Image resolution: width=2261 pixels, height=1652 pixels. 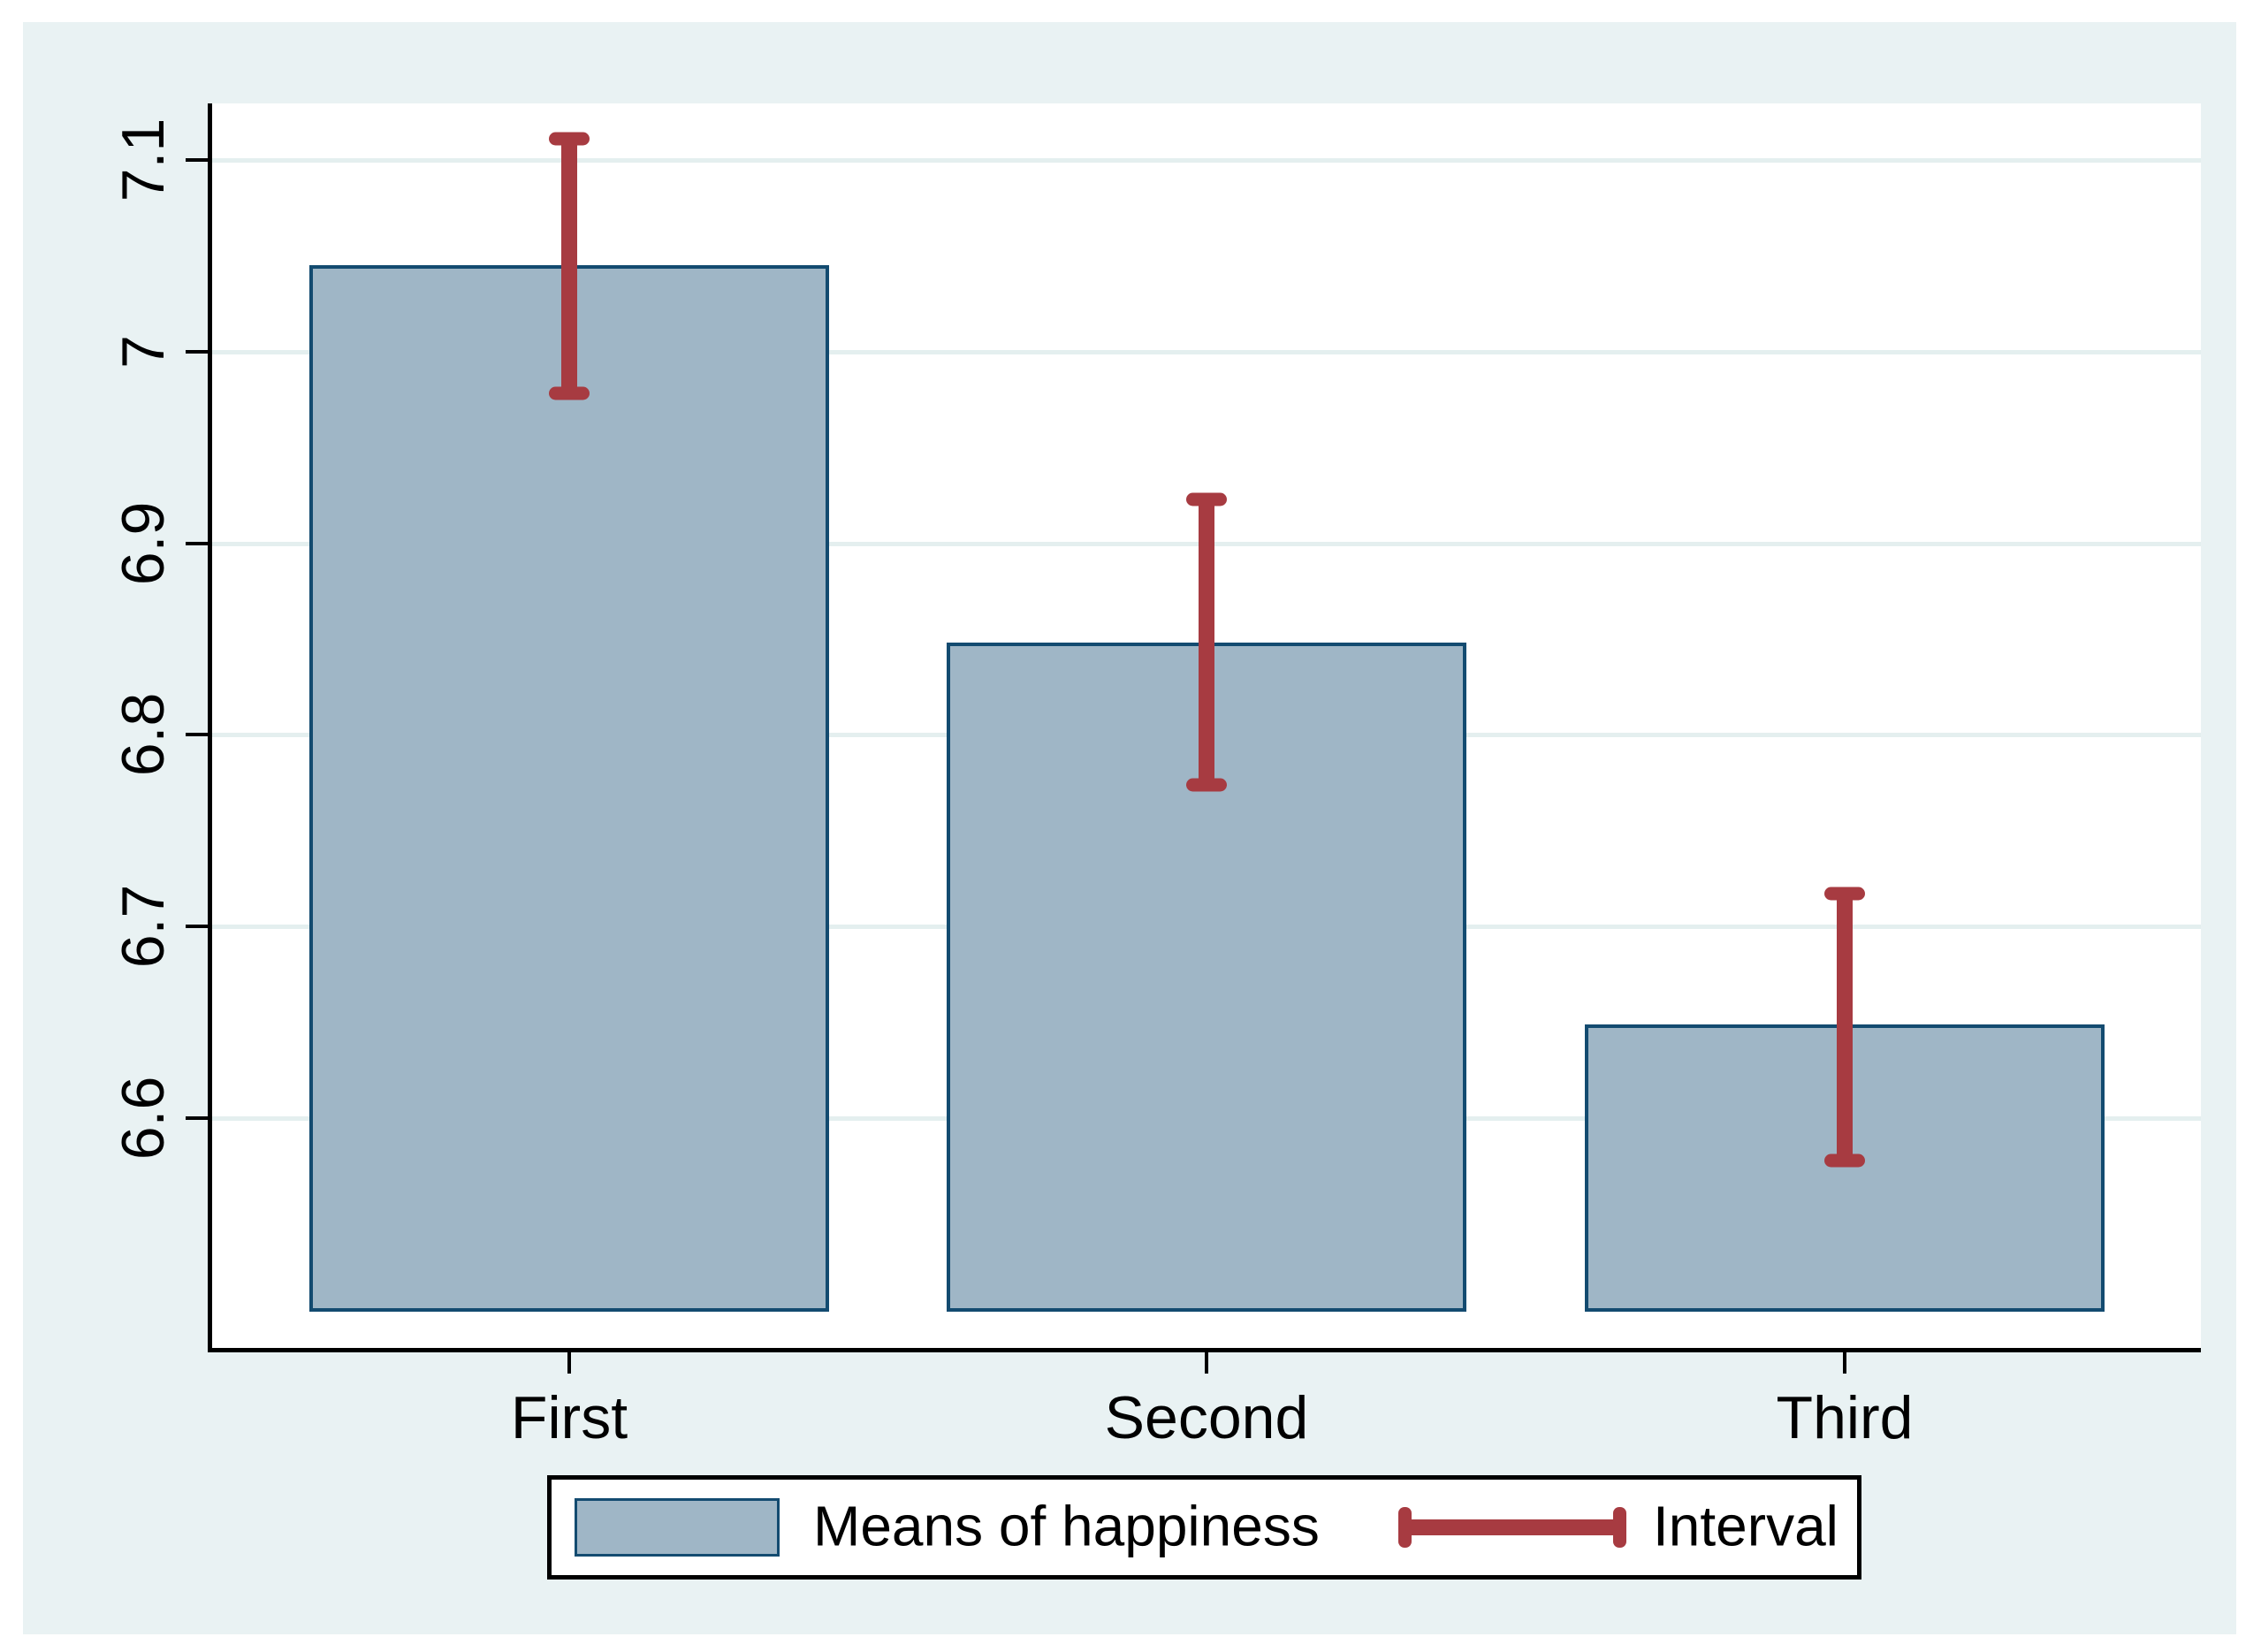 I want to click on x-axis-tick-first, so click(x=569, y=1363).